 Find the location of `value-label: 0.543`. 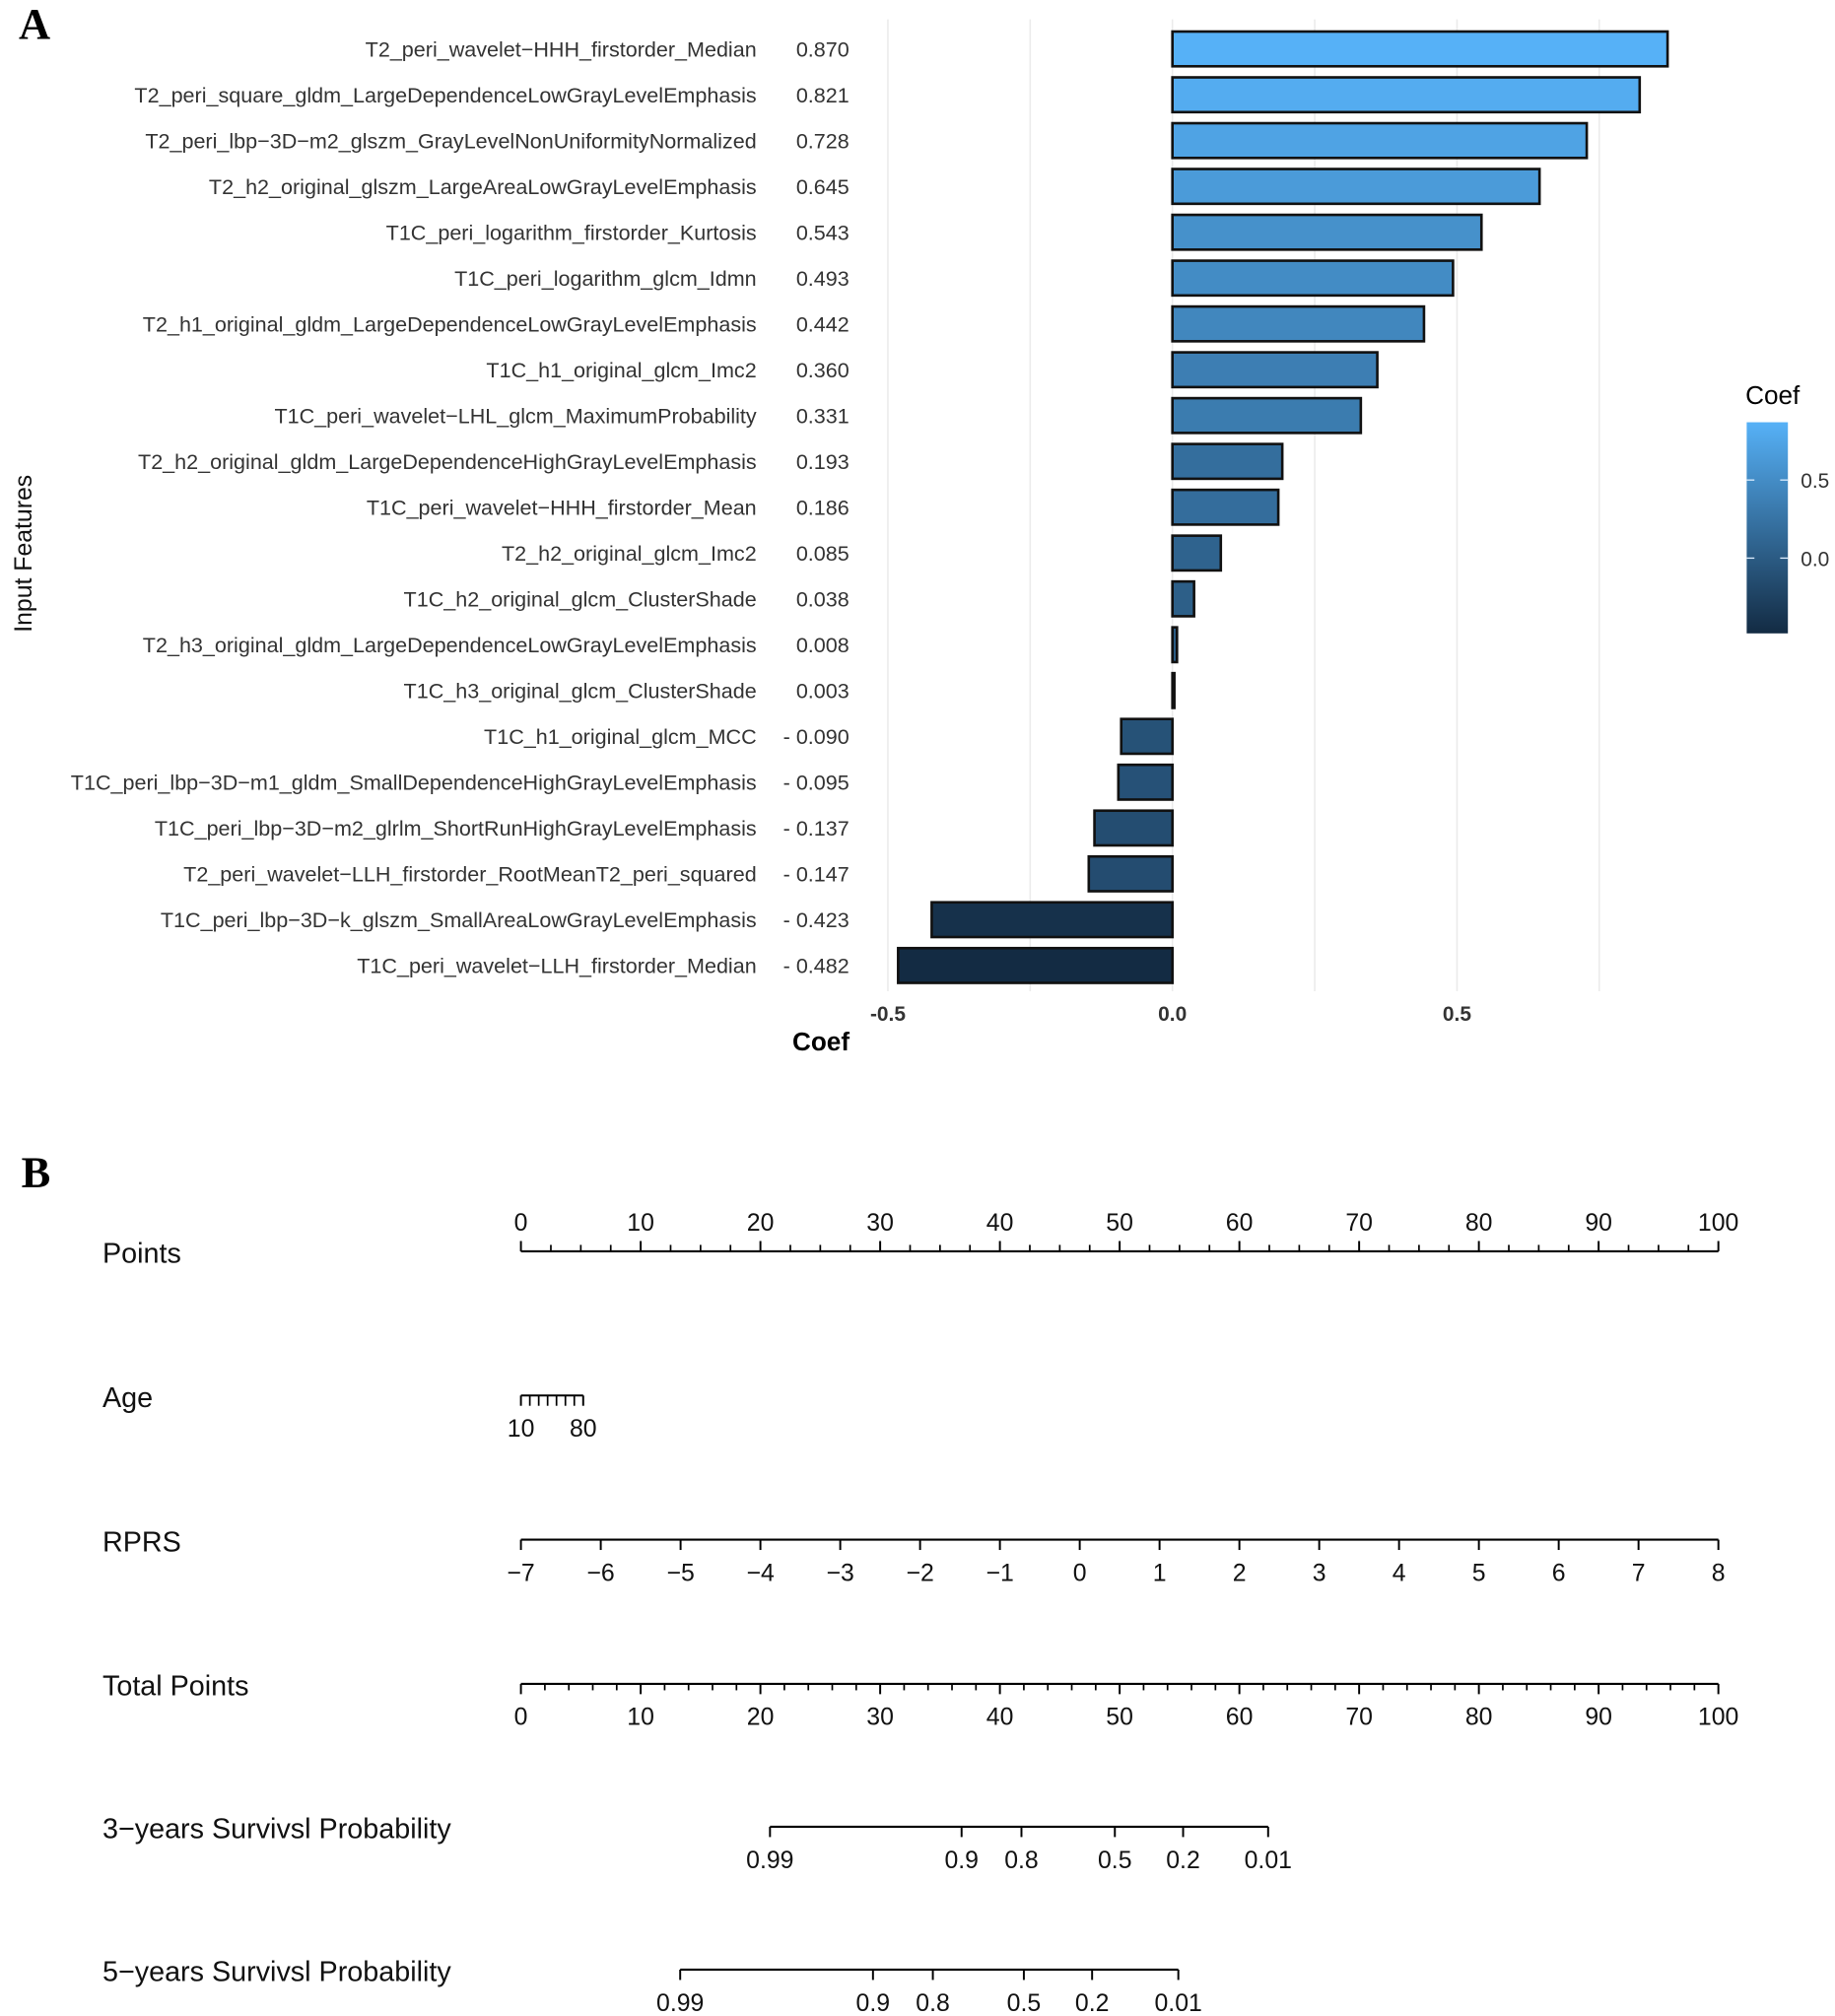

value-label: 0.543 is located at coordinates (823, 233).